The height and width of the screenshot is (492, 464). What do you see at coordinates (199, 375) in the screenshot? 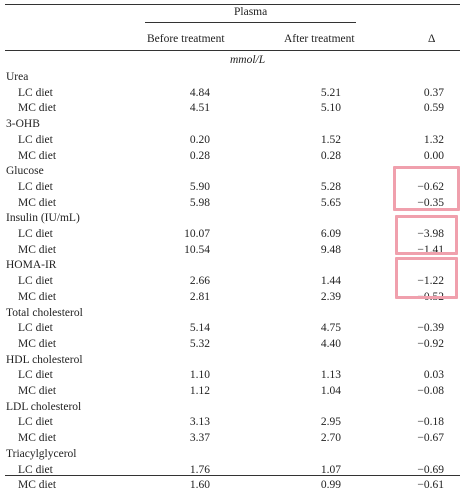
I see `cell-before: 1.10` at bounding box center [199, 375].